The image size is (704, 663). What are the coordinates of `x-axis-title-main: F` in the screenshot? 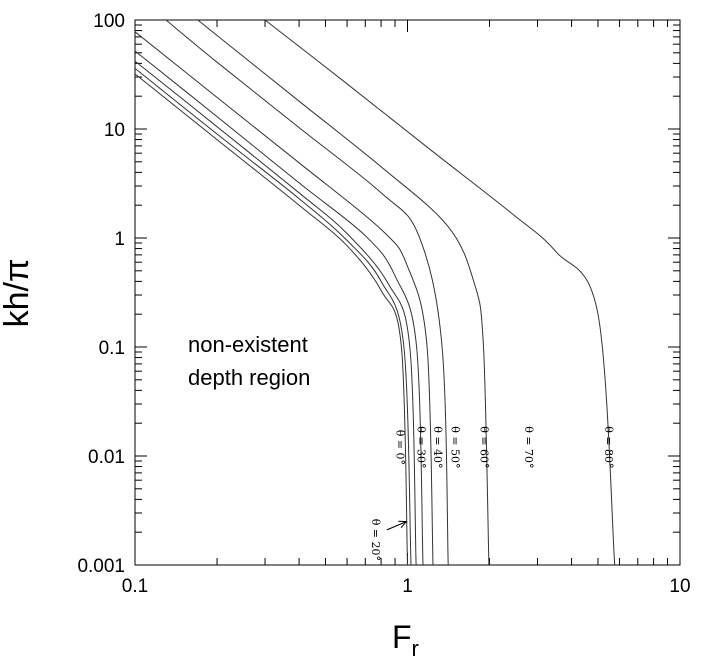 It's located at (402, 637).